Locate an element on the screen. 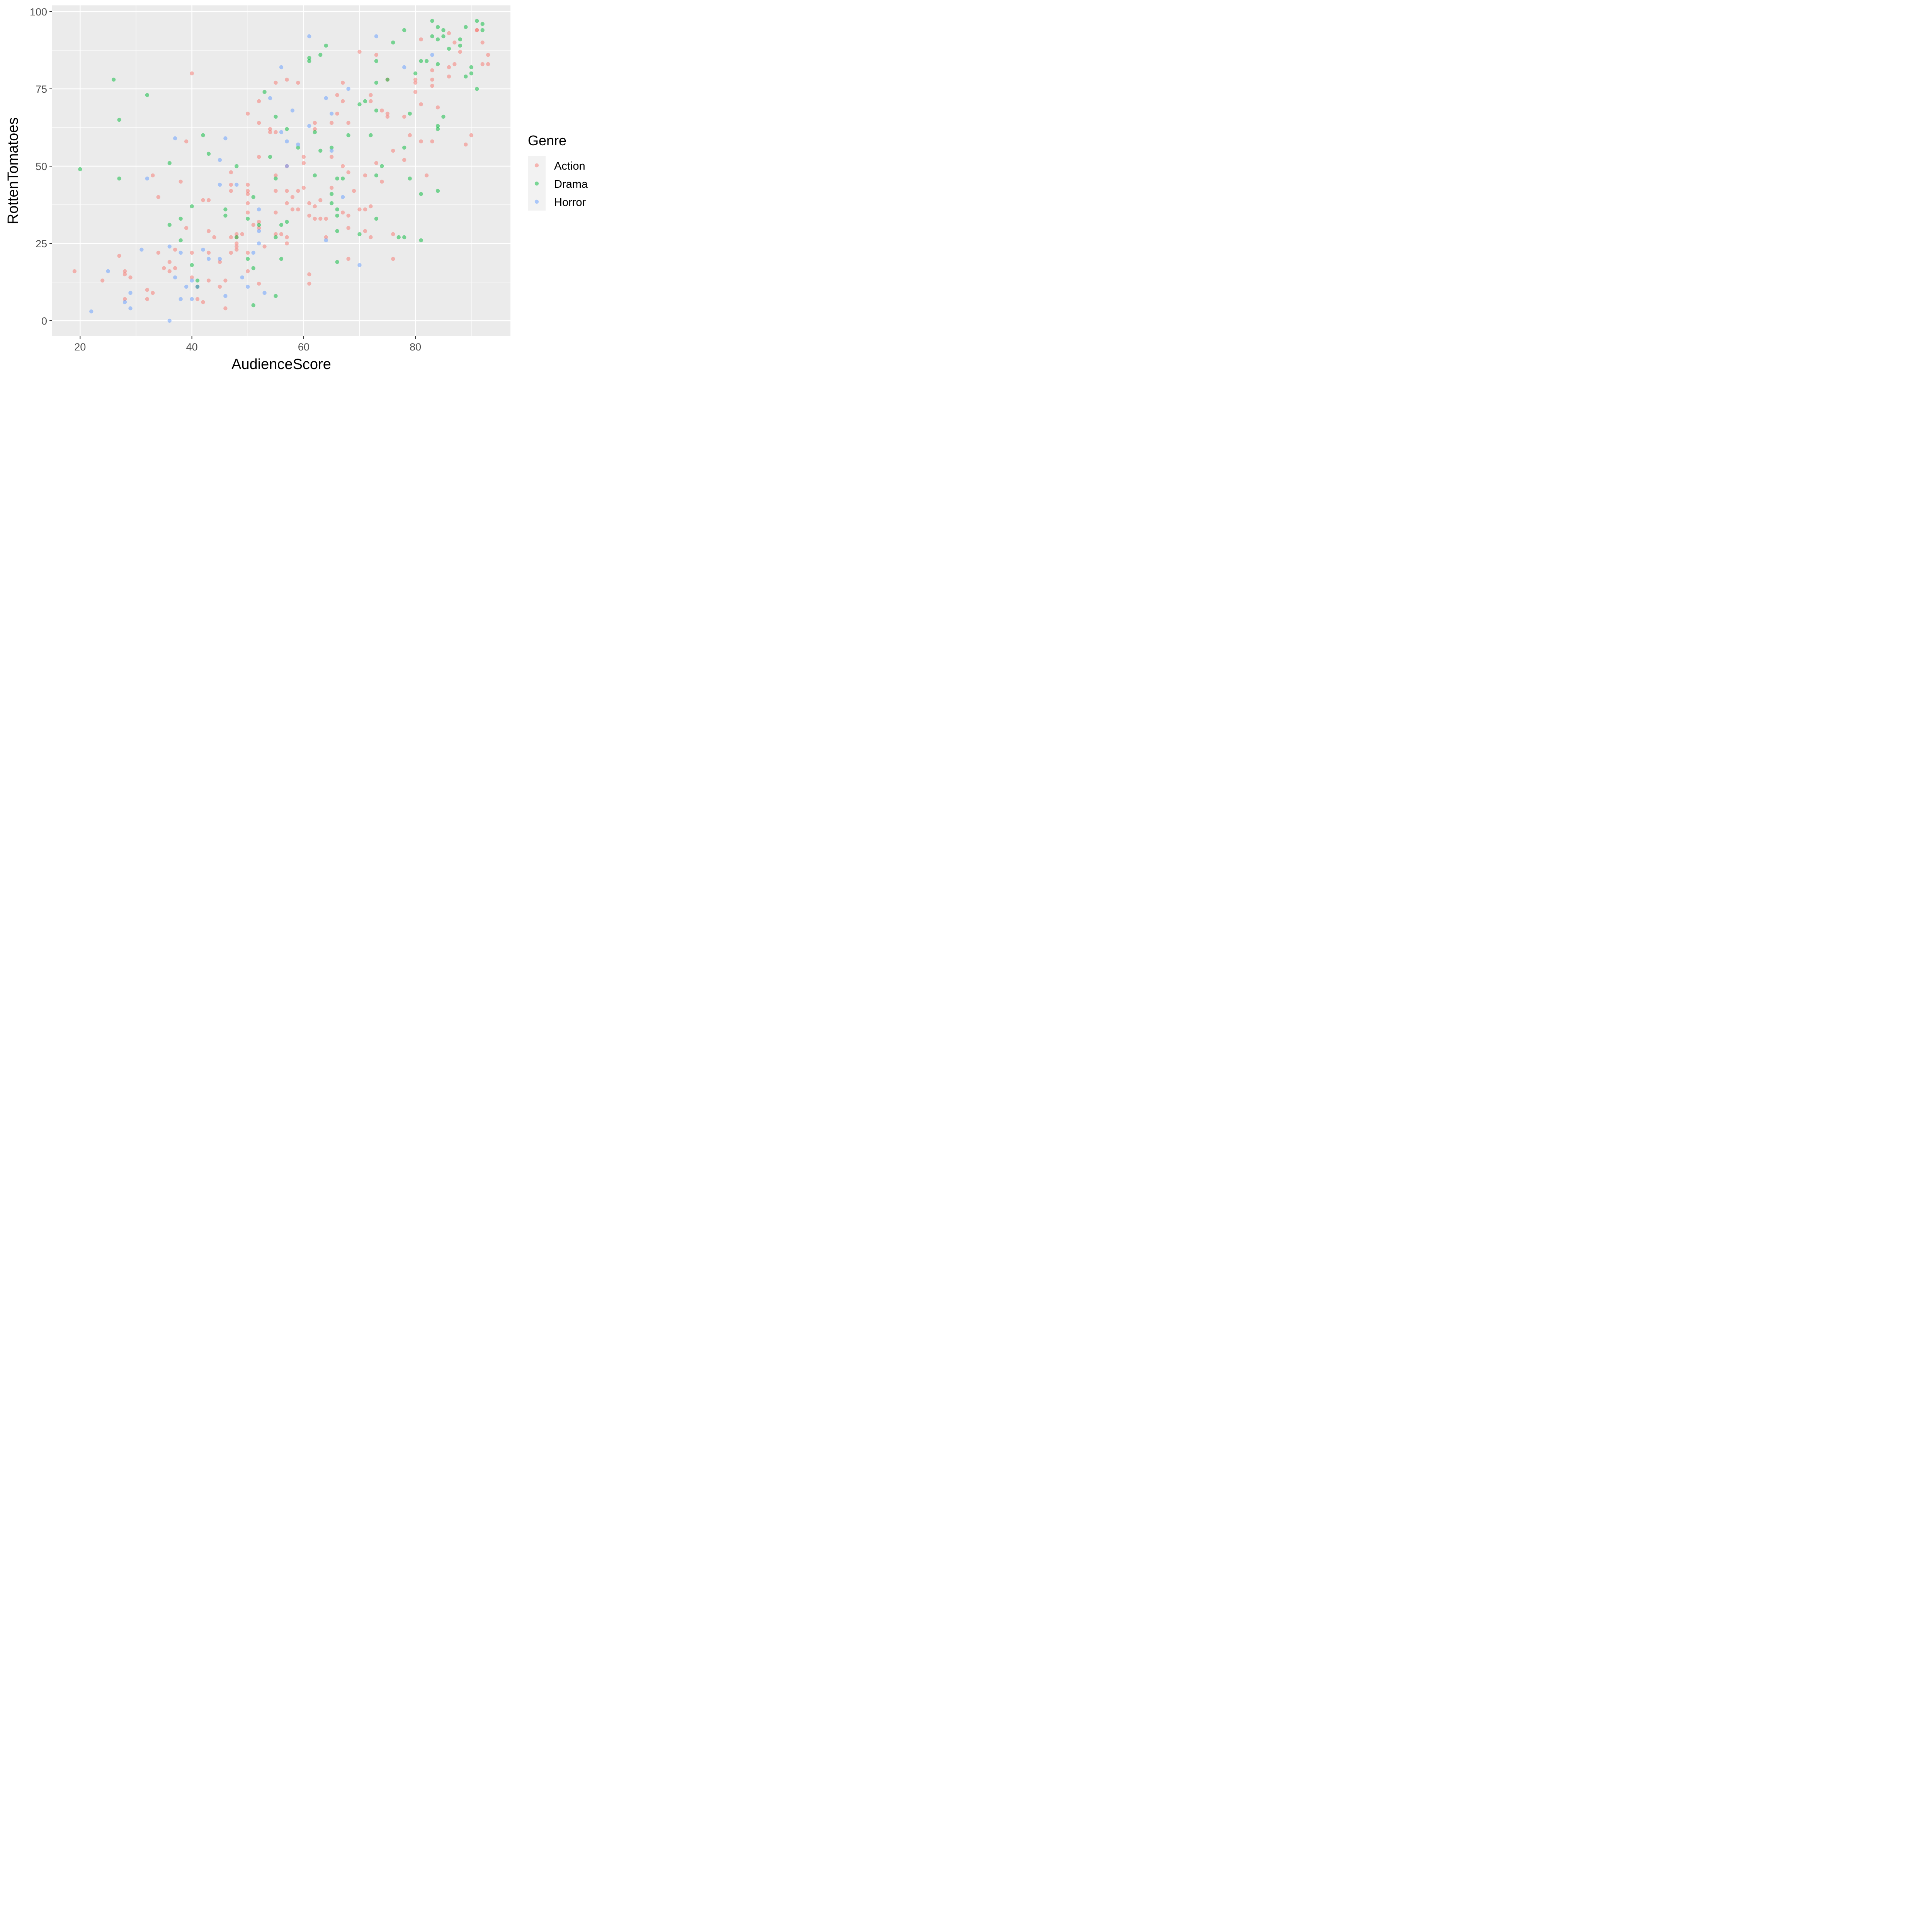  y-tick-label: 100 is located at coordinates (39, 12).